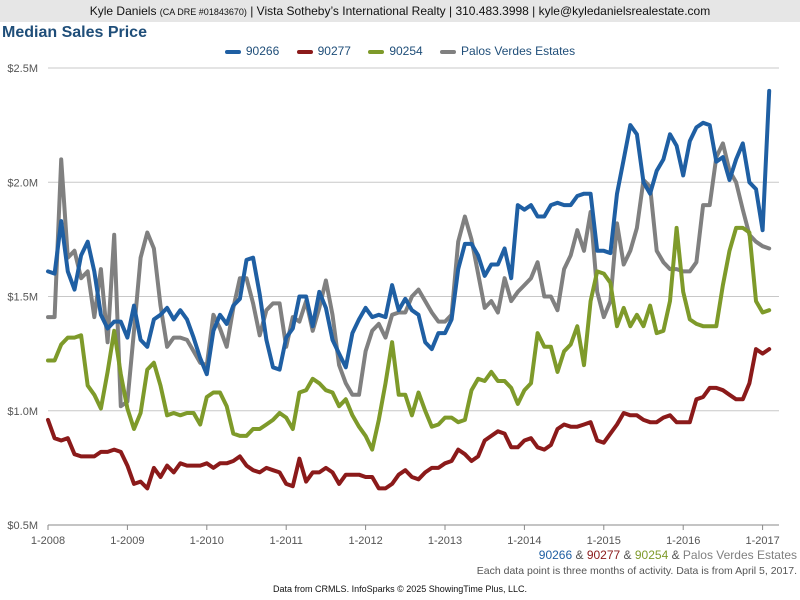 The image size is (800, 600). What do you see at coordinates (207, 541) in the screenshot?
I see `x-tick-label: 1-2010` at bounding box center [207, 541].